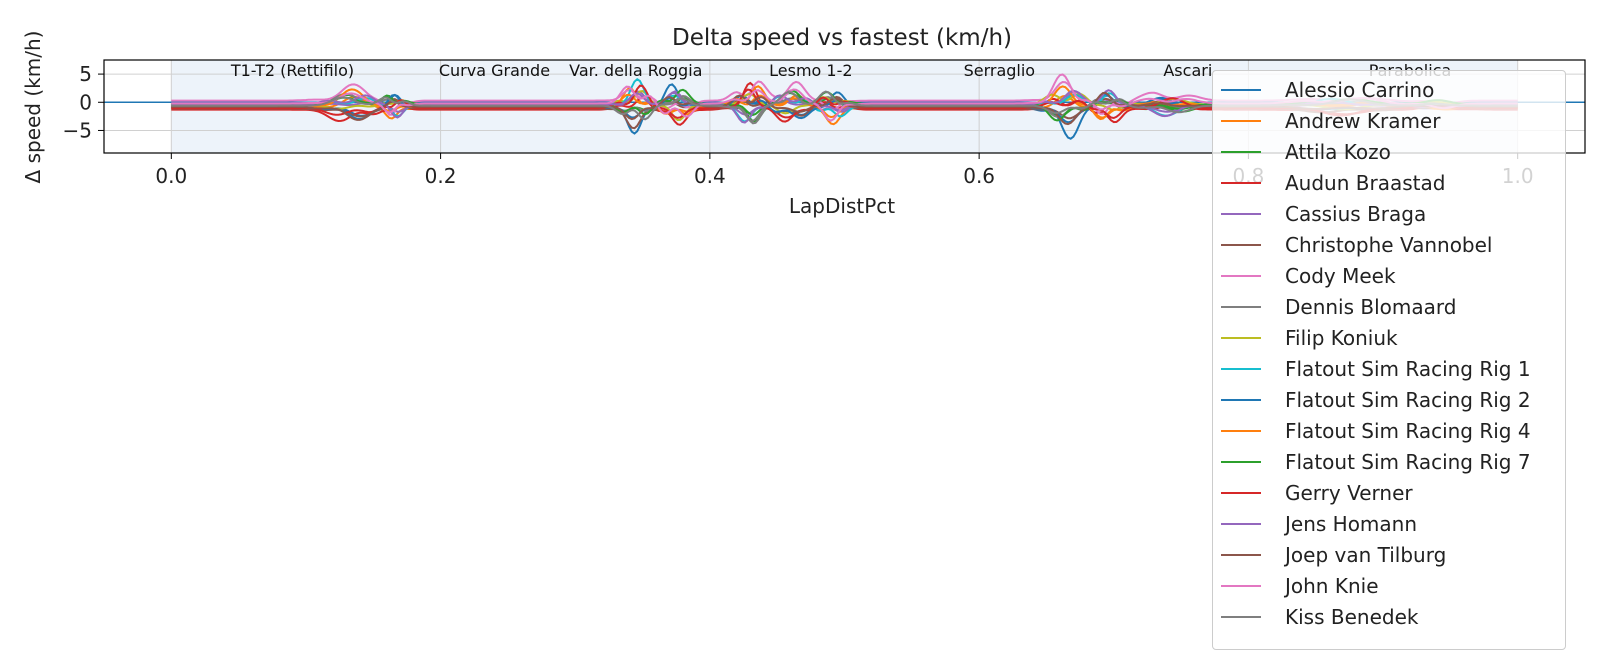 This screenshot has height=650, width=1600. Describe the element at coordinates (85, 74) in the screenshot. I see `y-tick-label: 5` at that location.